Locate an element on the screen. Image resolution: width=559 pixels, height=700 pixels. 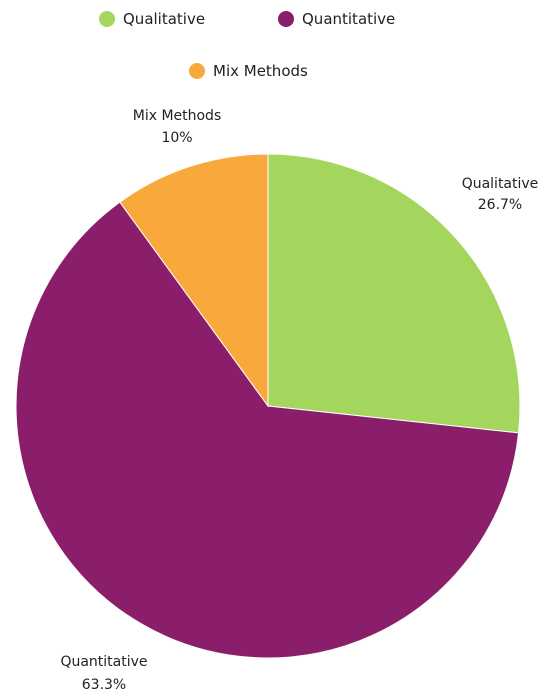
legend-label-quantitative: Quantitative is located at coordinates (348, 19).